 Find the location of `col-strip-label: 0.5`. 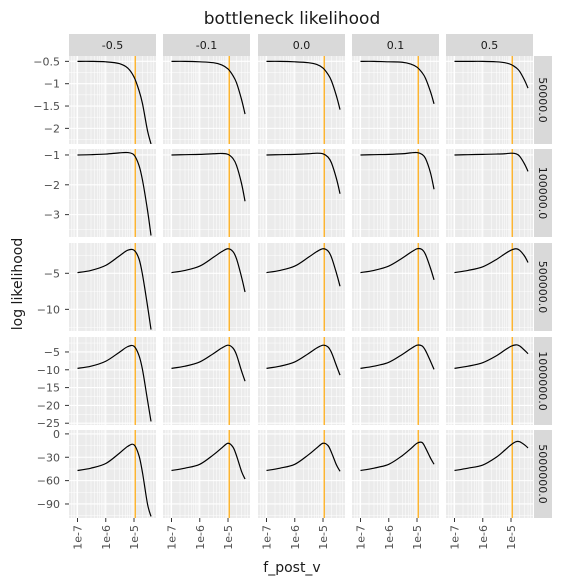

col-strip-label: 0.5 is located at coordinates (490, 45).